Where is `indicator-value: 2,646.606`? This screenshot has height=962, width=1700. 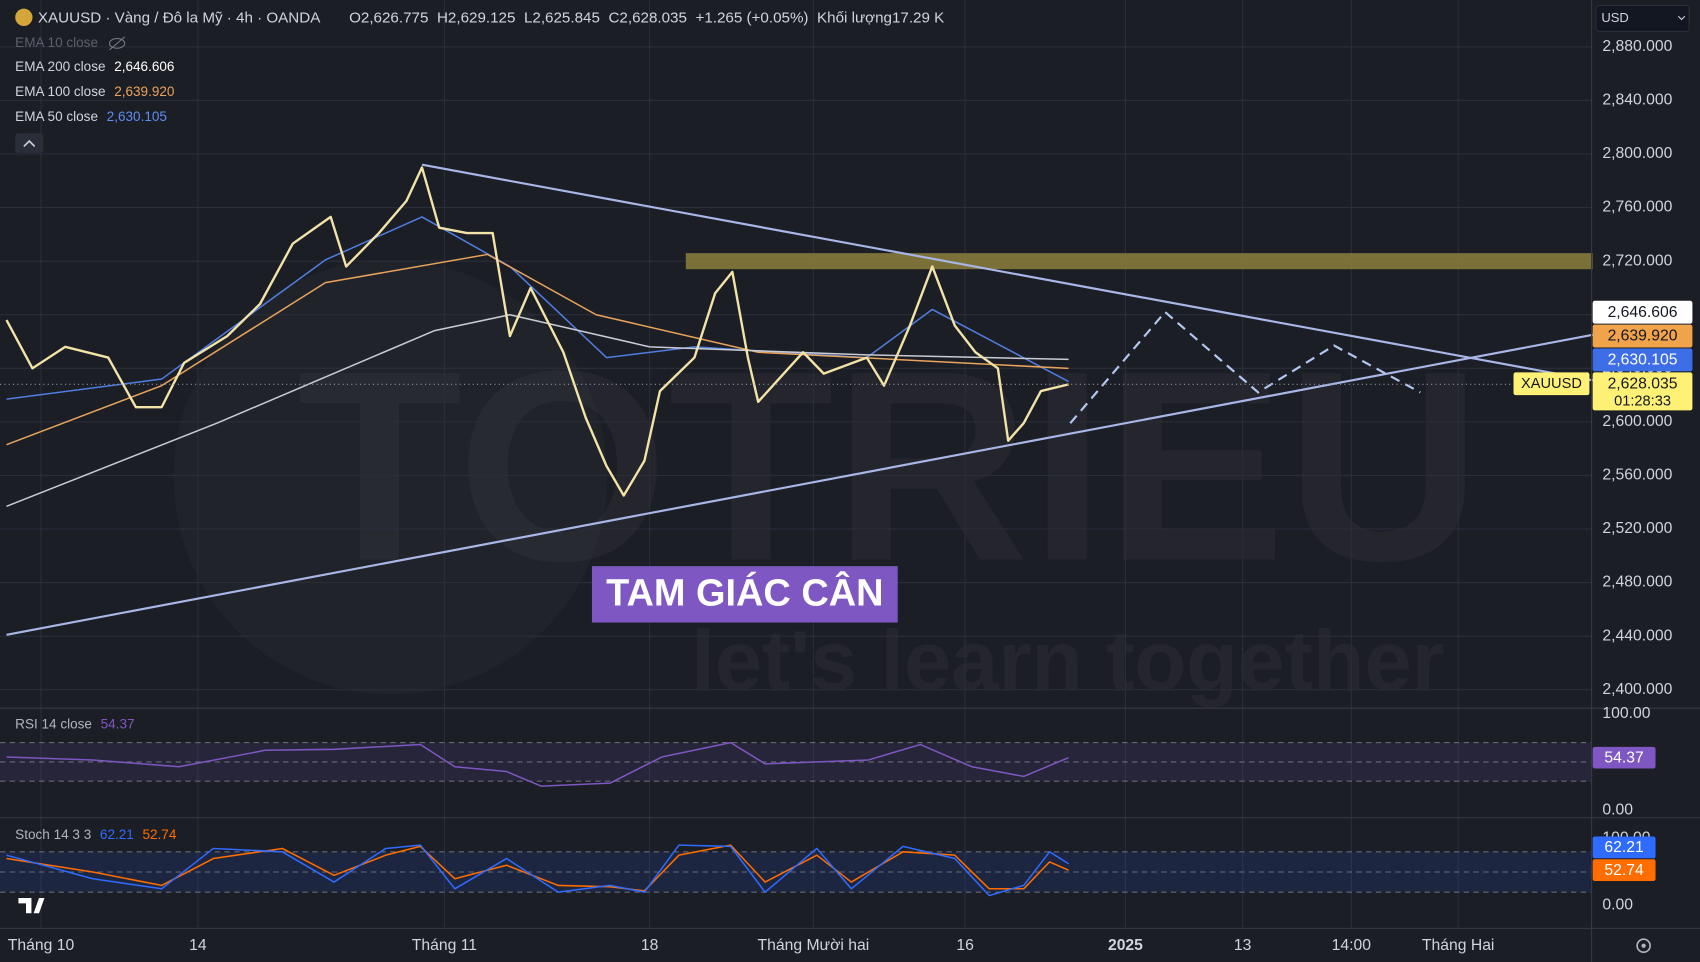 indicator-value: 2,646.606 is located at coordinates (144, 66).